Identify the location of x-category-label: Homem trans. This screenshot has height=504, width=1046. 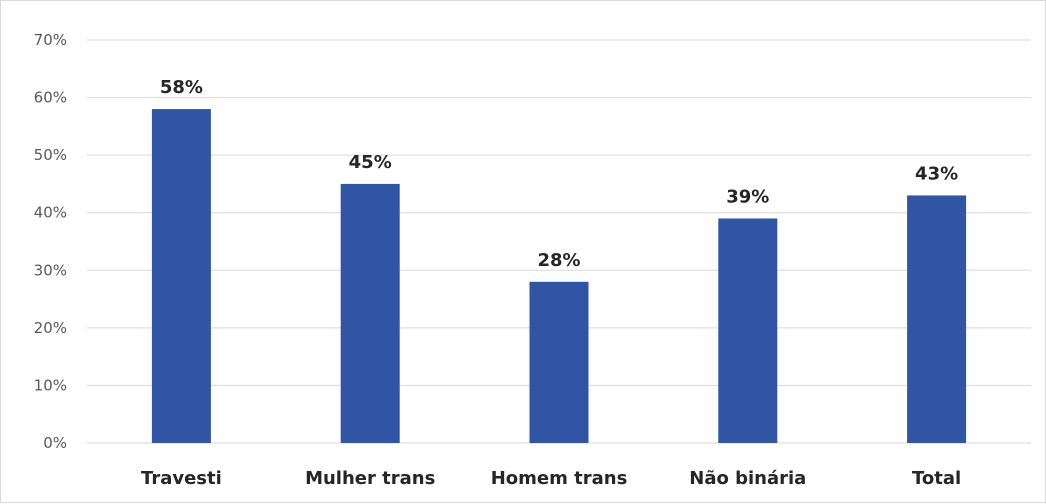
(559, 478).